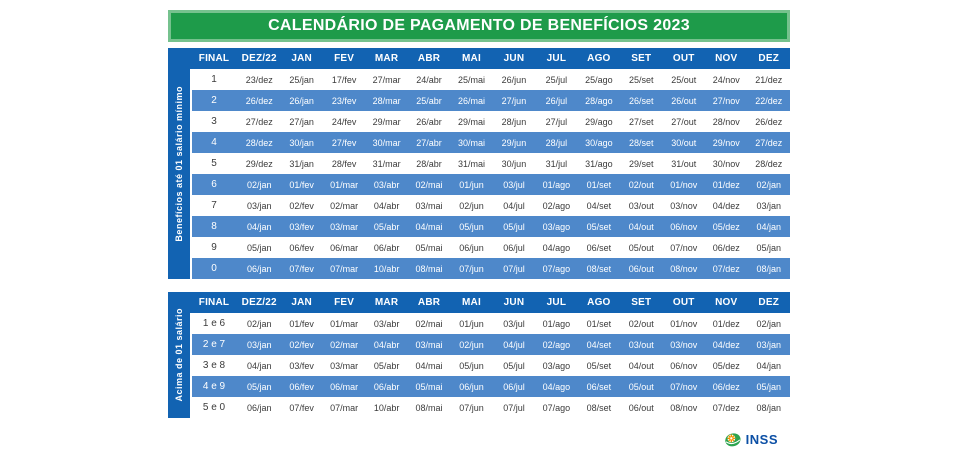 The width and height of the screenshot is (960, 450). Describe the element at coordinates (599, 121) in the screenshot. I see `date-cell: 29/ago` at that location.